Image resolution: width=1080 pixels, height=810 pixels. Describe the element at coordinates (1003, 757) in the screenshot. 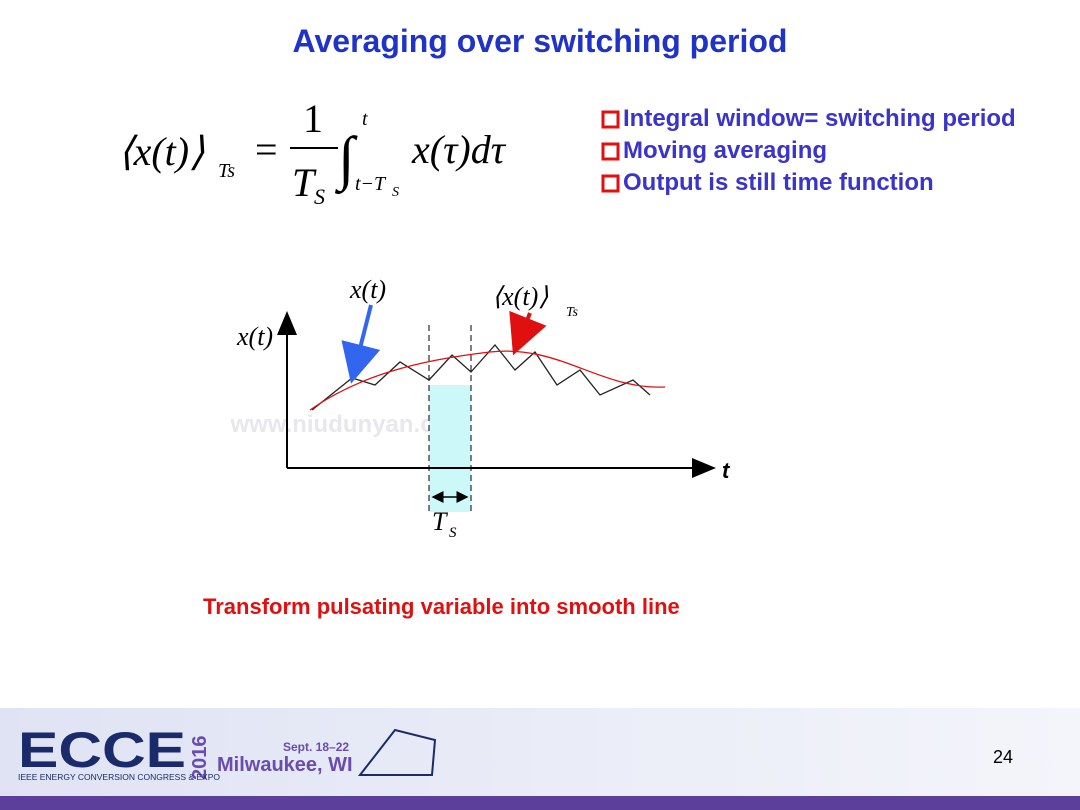

I see `page-number: 24` at that location.